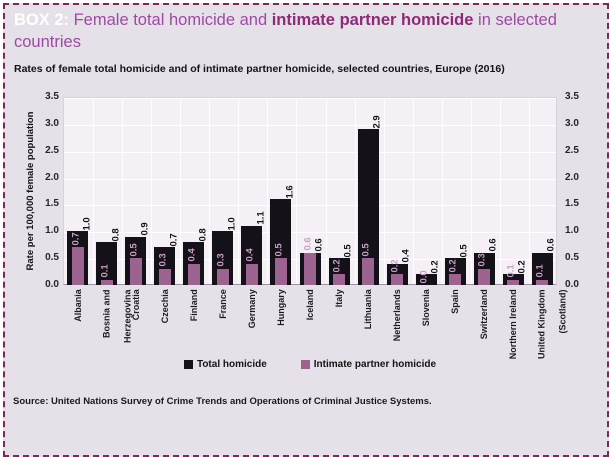 The width and height of the screenshot is (616, 465). I want to click on bar-value-label-total: 0.7, so click(174, 240).